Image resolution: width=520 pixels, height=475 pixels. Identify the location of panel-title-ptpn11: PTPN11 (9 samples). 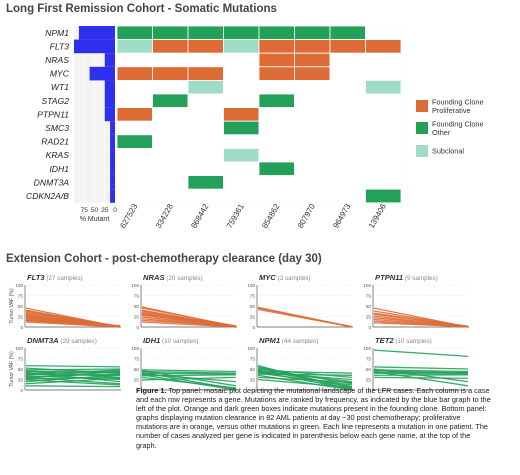
(406, 277).